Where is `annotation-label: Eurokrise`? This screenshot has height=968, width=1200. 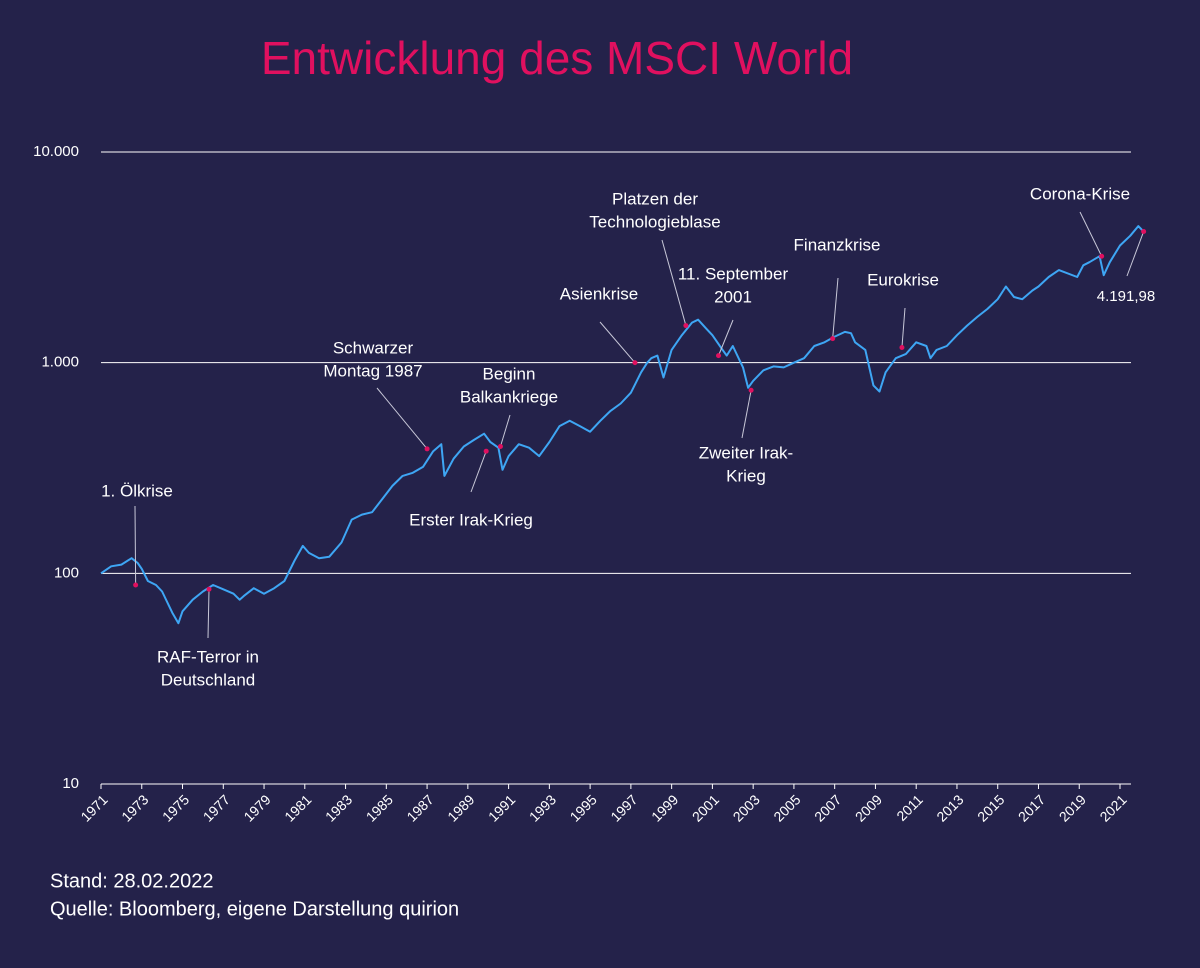
annotation-label: Eurokrise is located at coordinates (903, 279).